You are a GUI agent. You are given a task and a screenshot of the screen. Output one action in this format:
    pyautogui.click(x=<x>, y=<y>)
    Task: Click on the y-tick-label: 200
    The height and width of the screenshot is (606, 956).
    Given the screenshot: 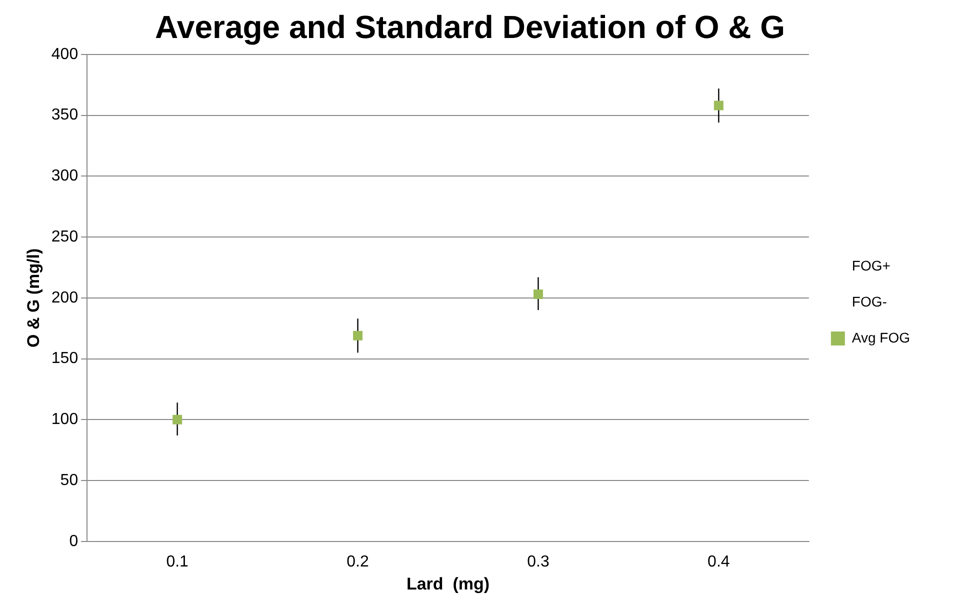 What is the action you would take?
    pyautogui.click(x=64, y=297)
    